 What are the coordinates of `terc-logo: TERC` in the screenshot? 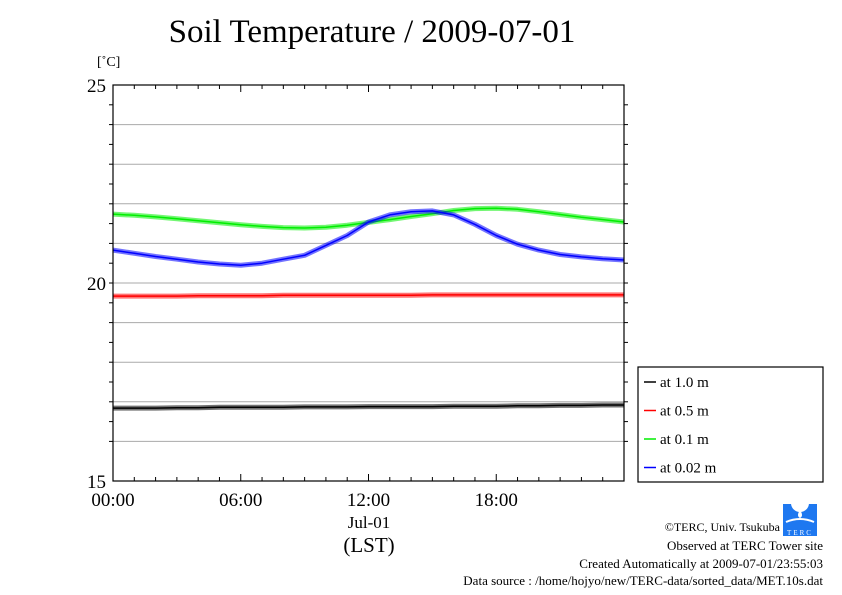 It's located at (800, 515).